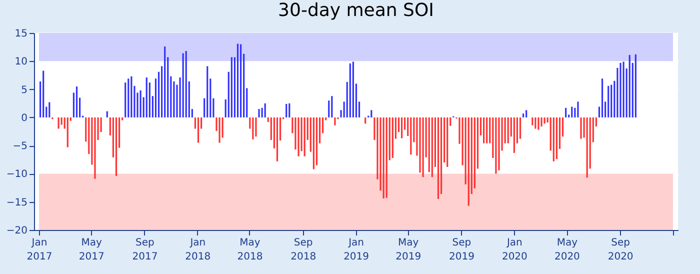  What do you see at coordinates (20, 146) in the screenshot?
I see `y-tick-label: −5` at bounding box center [20, 146].